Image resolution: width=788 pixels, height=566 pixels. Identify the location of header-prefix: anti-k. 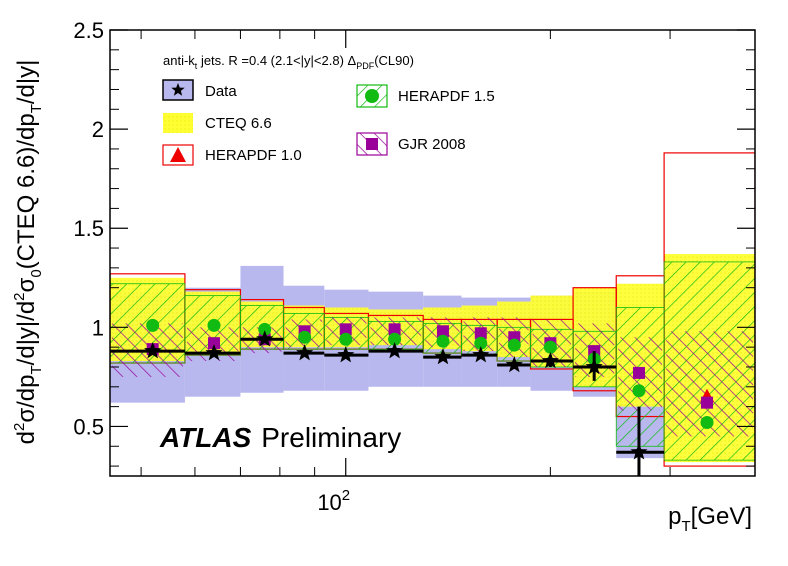
(179, 60).